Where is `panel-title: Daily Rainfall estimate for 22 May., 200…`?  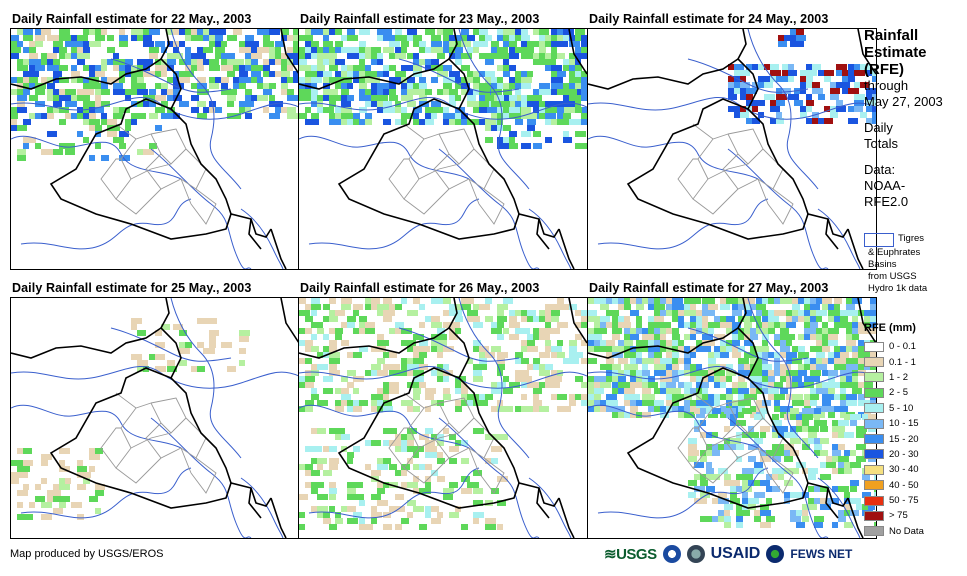 panel-title: Daily Rainfall estimate for 22 May., 200… is located at coordinates (132, 19).